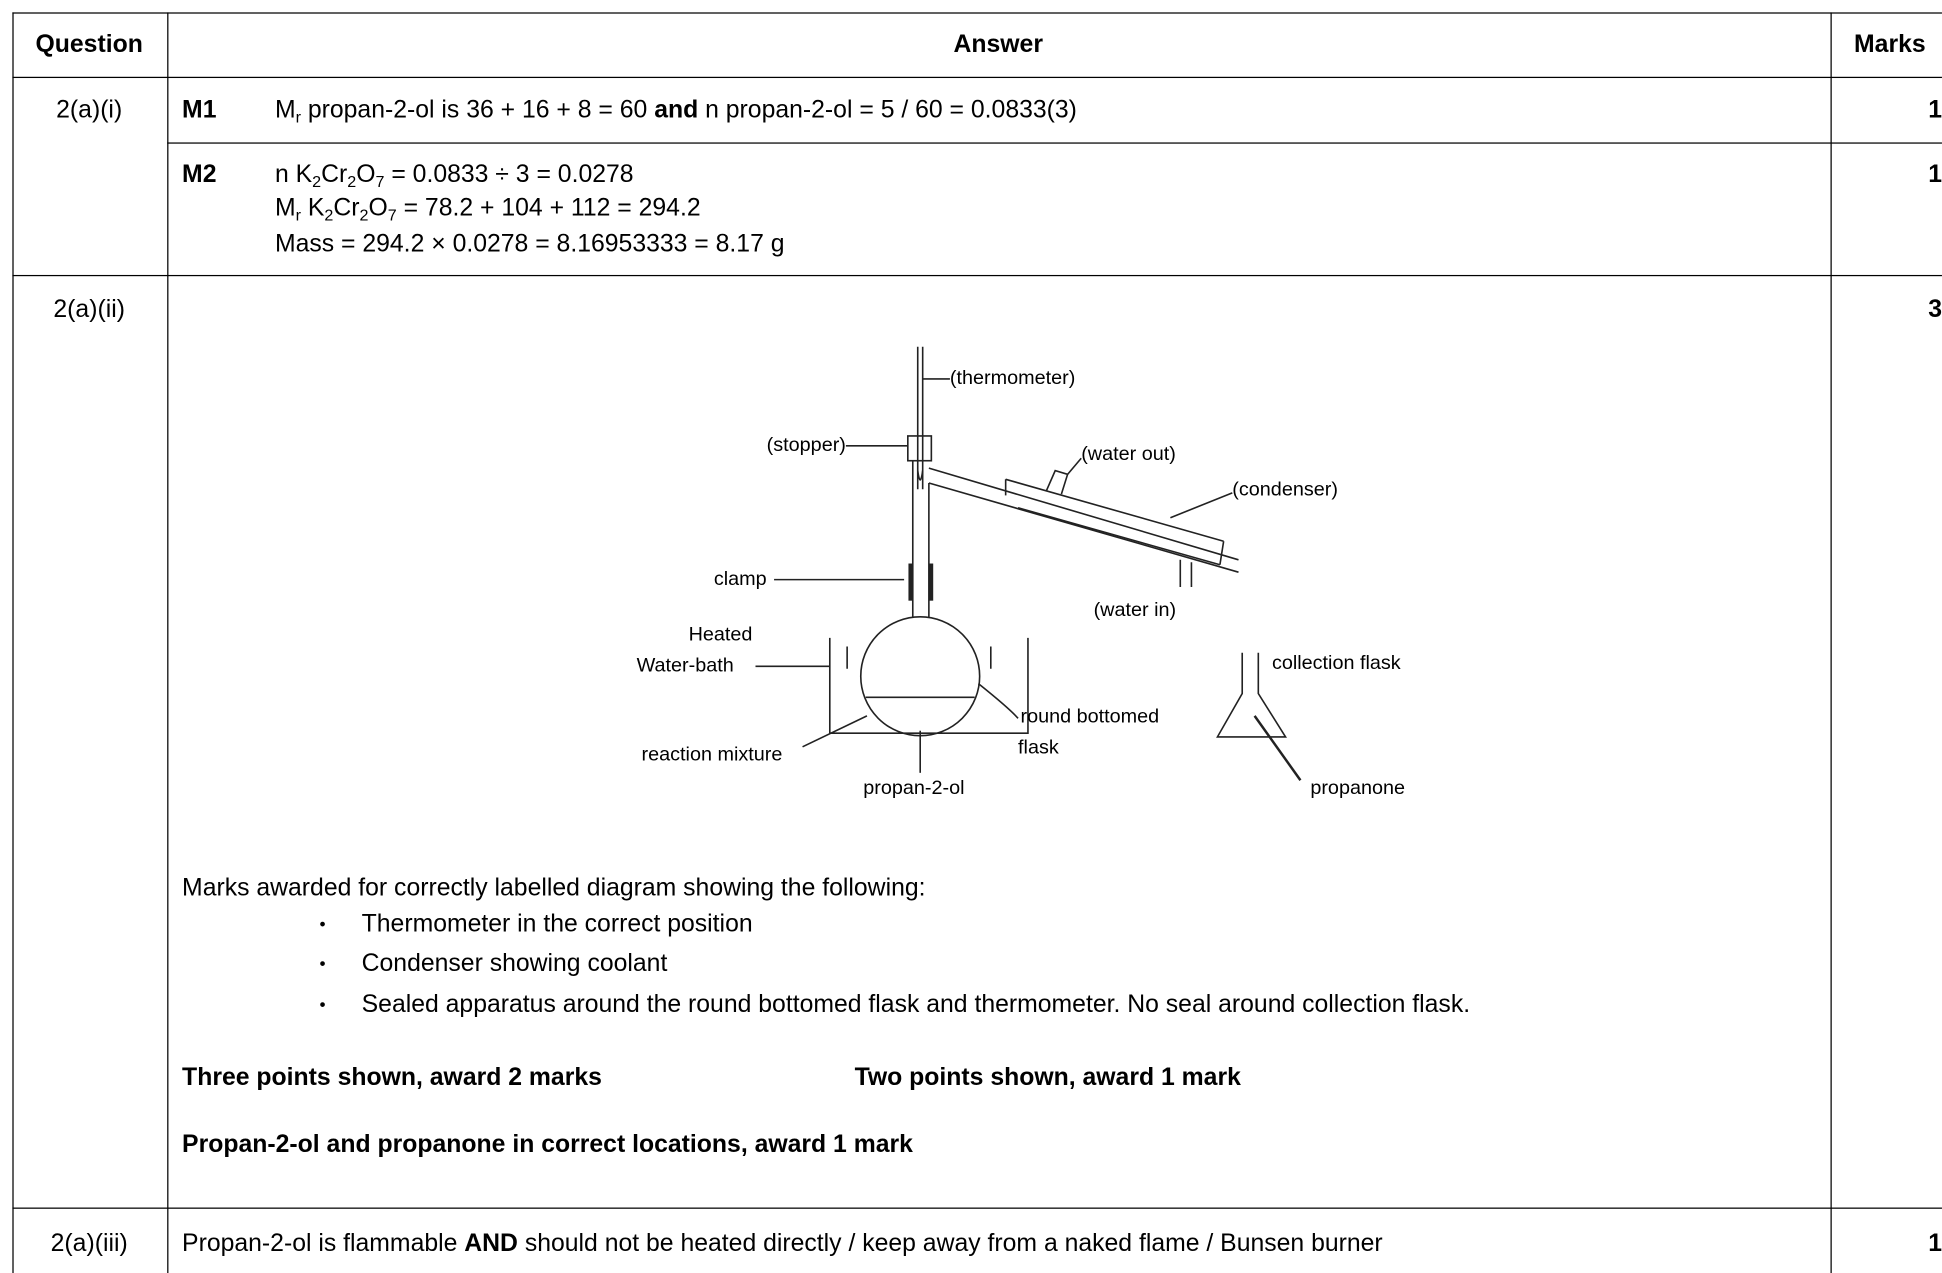  I want to click on water-outlet, so click(1057, 482).